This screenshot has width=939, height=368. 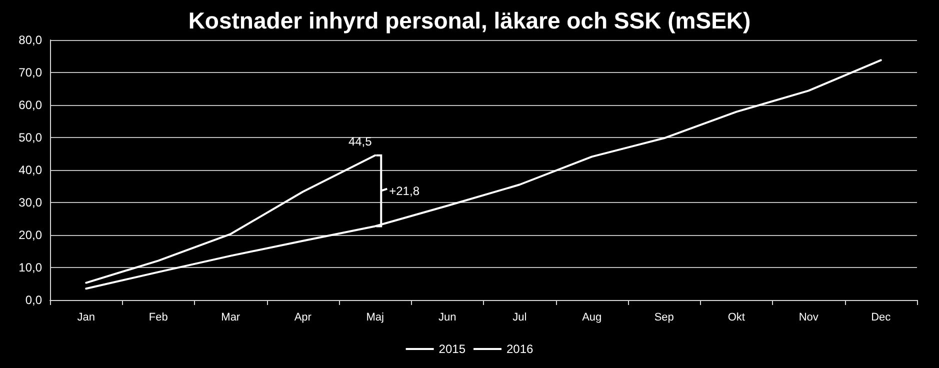 What do you see at coordinates (303, 318) in the screenshot?
I see `x-tick-label: Apr` at bounding box center [303, 318].